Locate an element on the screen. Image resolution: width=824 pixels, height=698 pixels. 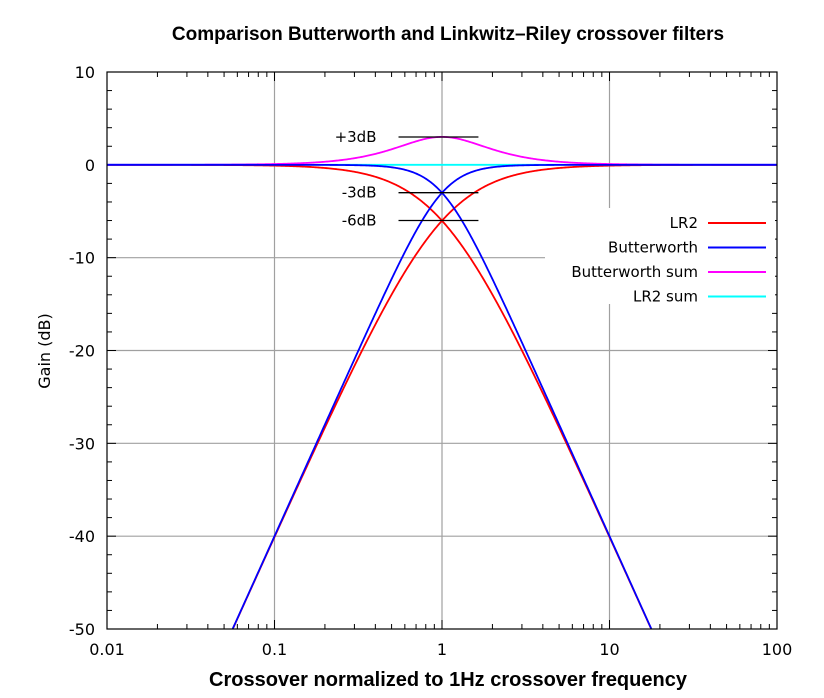
y-tick-label: 10 is located at coordinates (85, 72).